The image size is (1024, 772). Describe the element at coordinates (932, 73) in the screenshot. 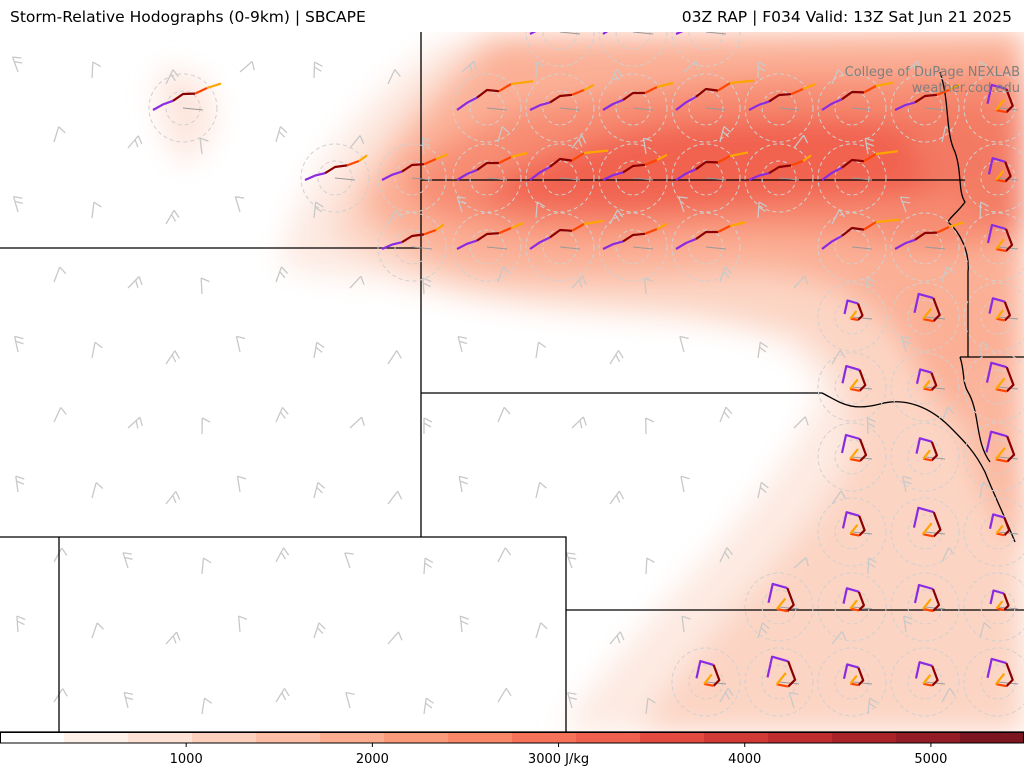

I see `credit-org: College of DuPage NEXLAB` at that location.